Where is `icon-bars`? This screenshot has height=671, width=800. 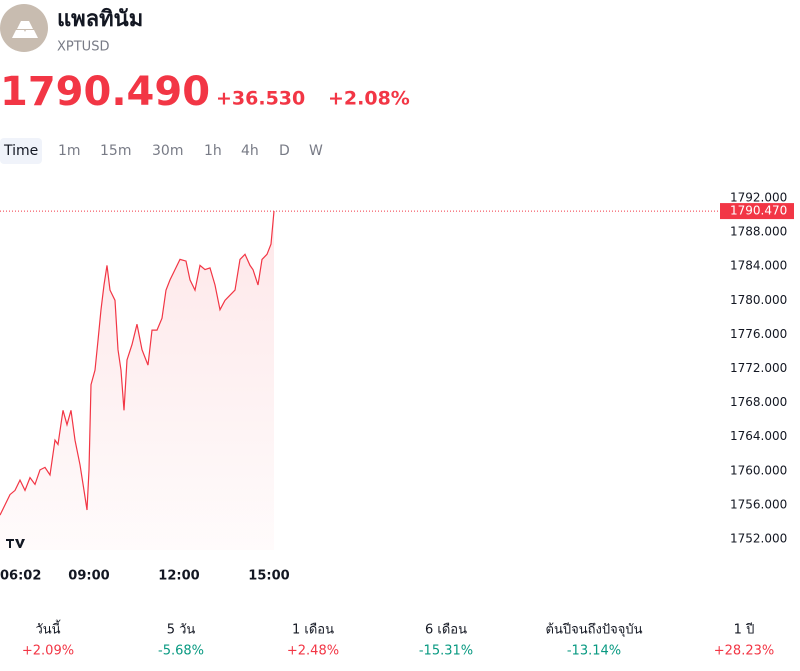
icon-bars is located at coordinates (25, 29).